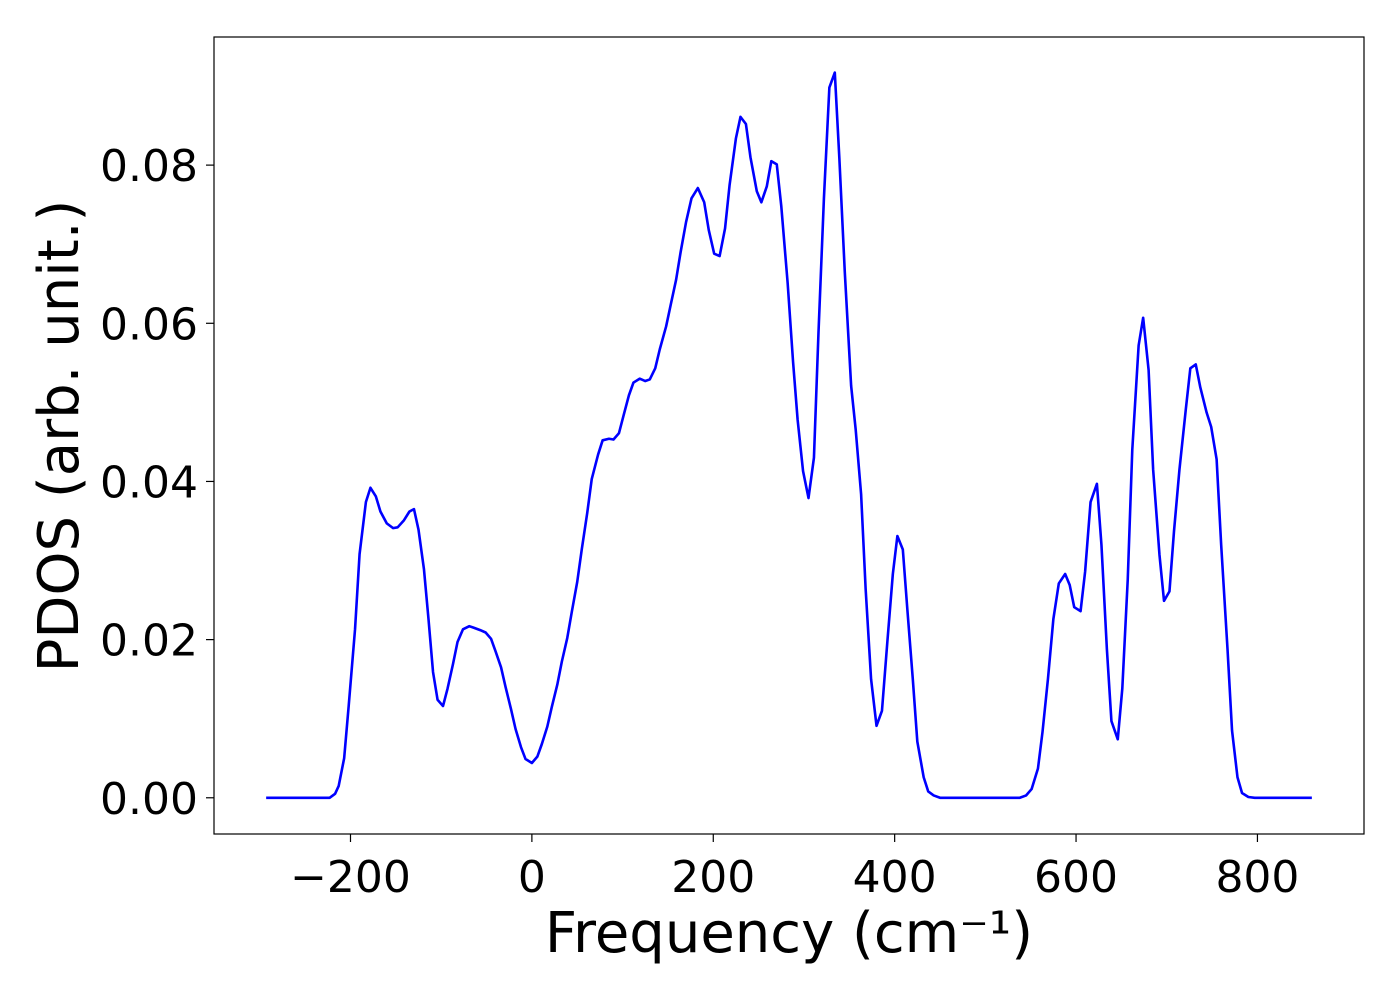  I want to click on y-axis-label: PDOS (arb. unit.), so click(59, 436).